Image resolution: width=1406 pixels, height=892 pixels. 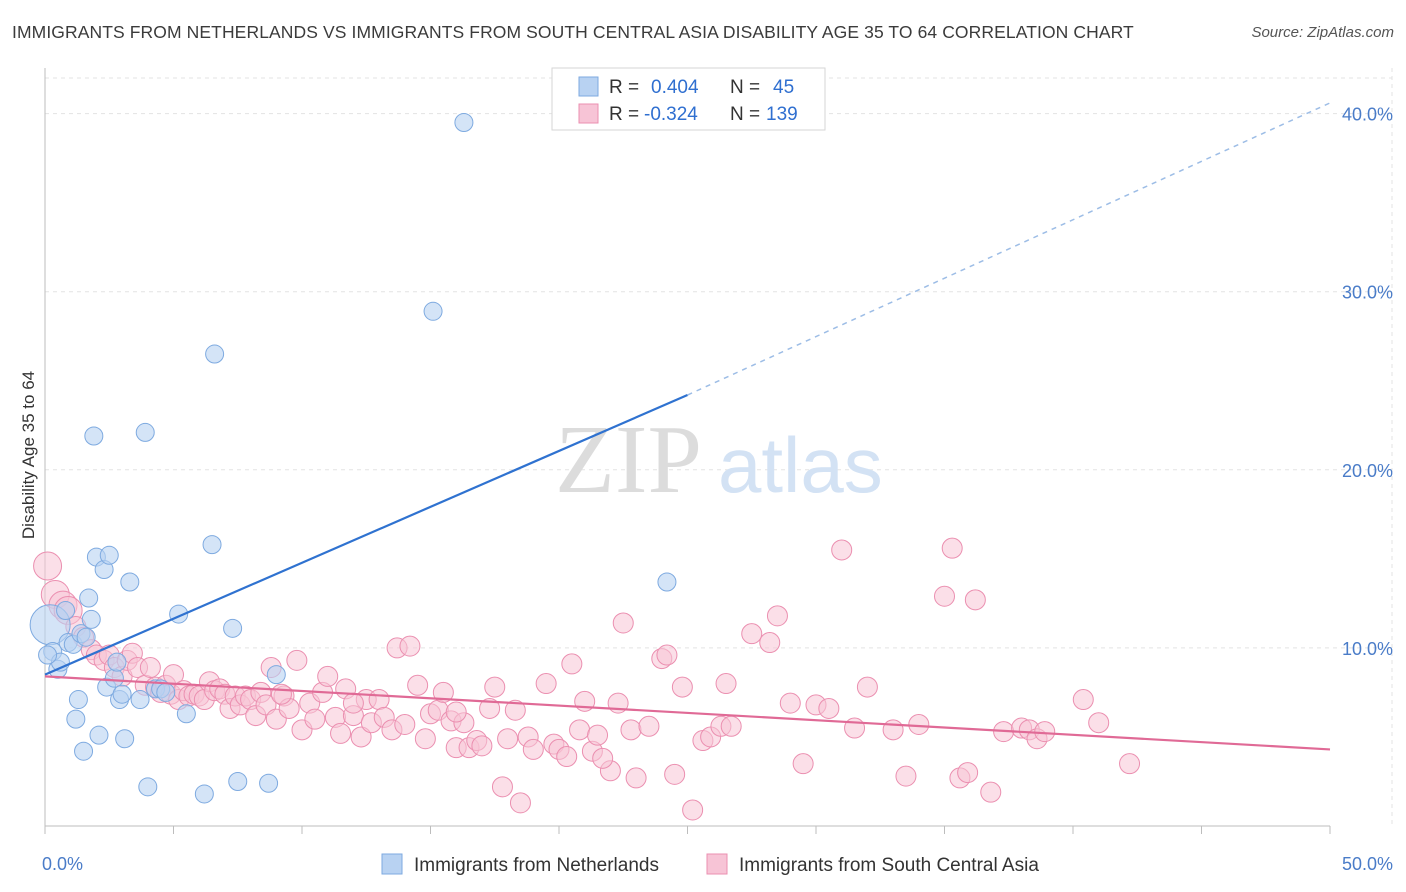 What do you see at coordinates (588, 113) in the screenshot?
I see `legend-swatch-pink` at bounding box center [588, 113].